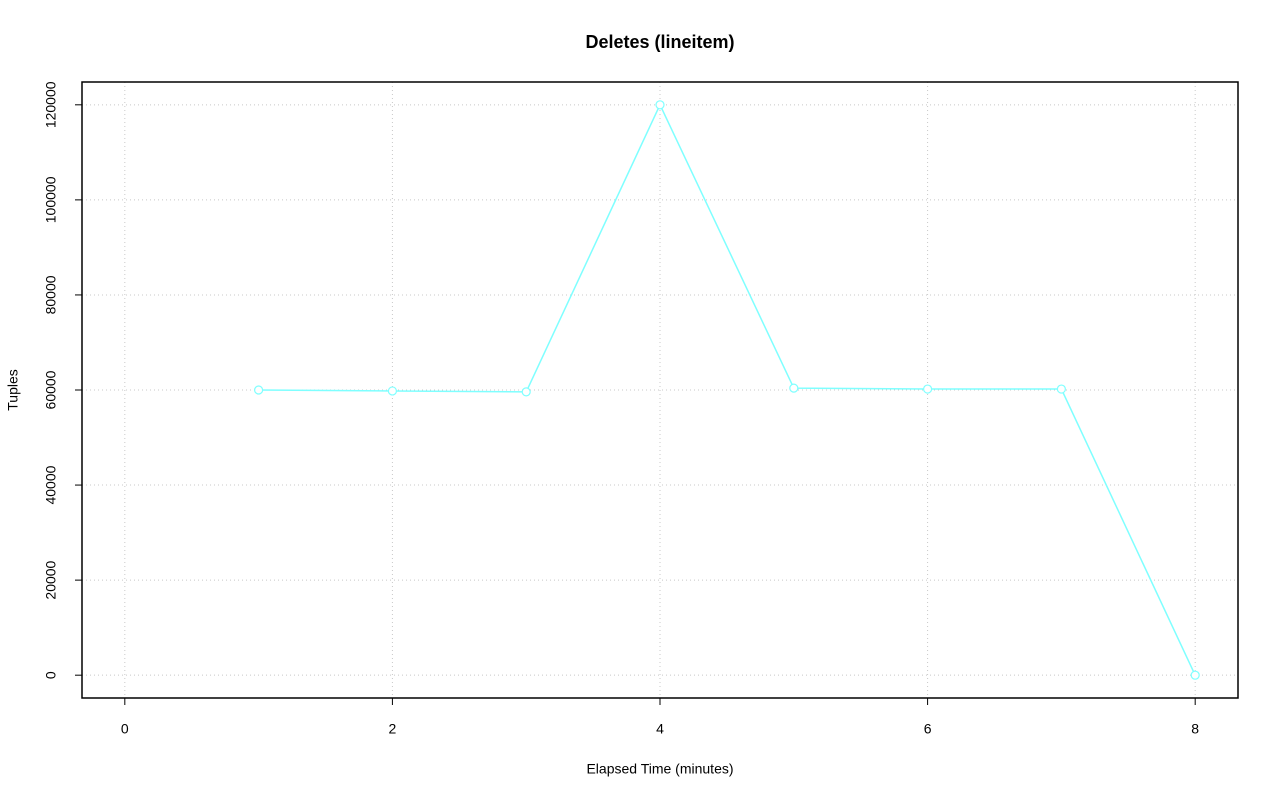  Describe the element at coordinates (659, 42) in the screenshot. I see `chart-title: Deletes (lineitem)` at that location.